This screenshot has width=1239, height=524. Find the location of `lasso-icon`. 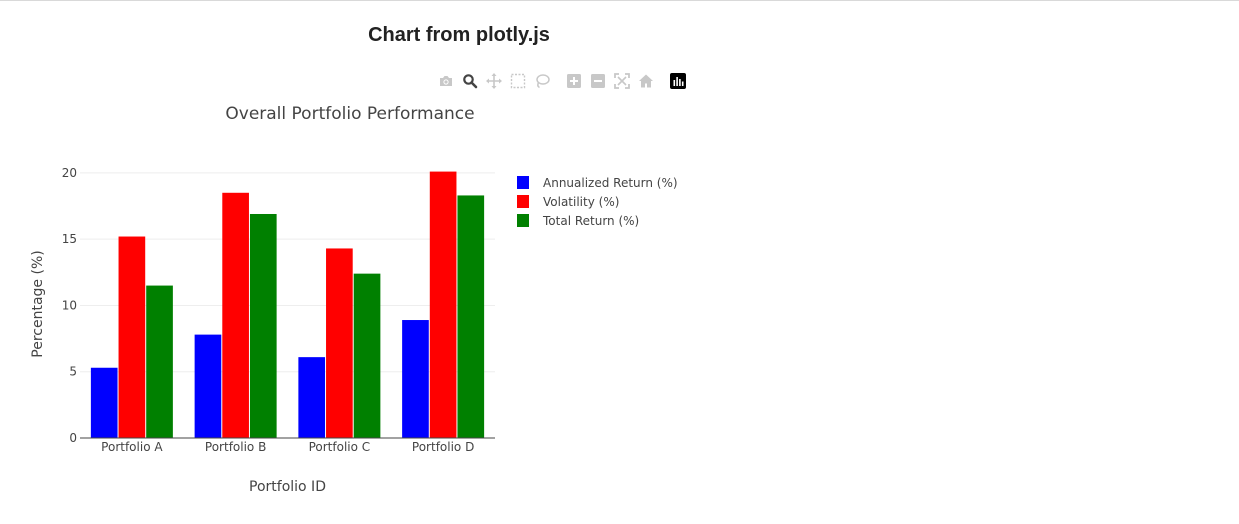

lasso-icon is located at coordinates (542, 81).